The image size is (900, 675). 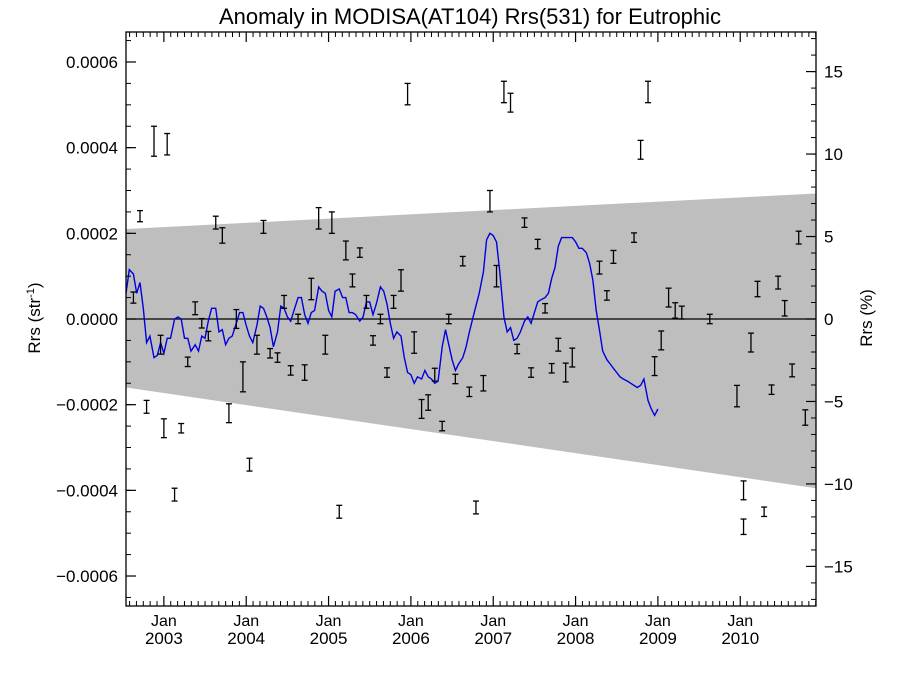 What do you see at coordinates (833, 401) in the screenshot?
I see `right-tick-label: −5` at bounding box center [833, 401].